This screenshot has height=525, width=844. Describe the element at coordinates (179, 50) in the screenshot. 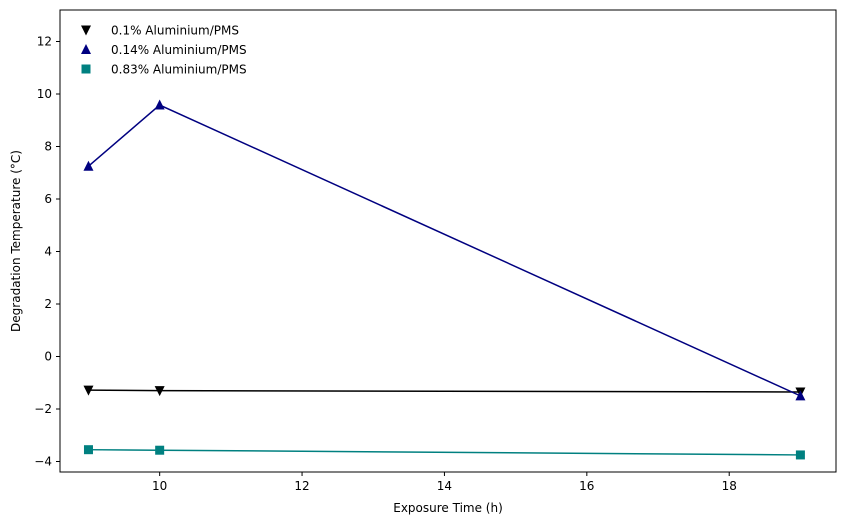

I see `legend-label-2: 0.14% Aluminium/PMS` at that location.